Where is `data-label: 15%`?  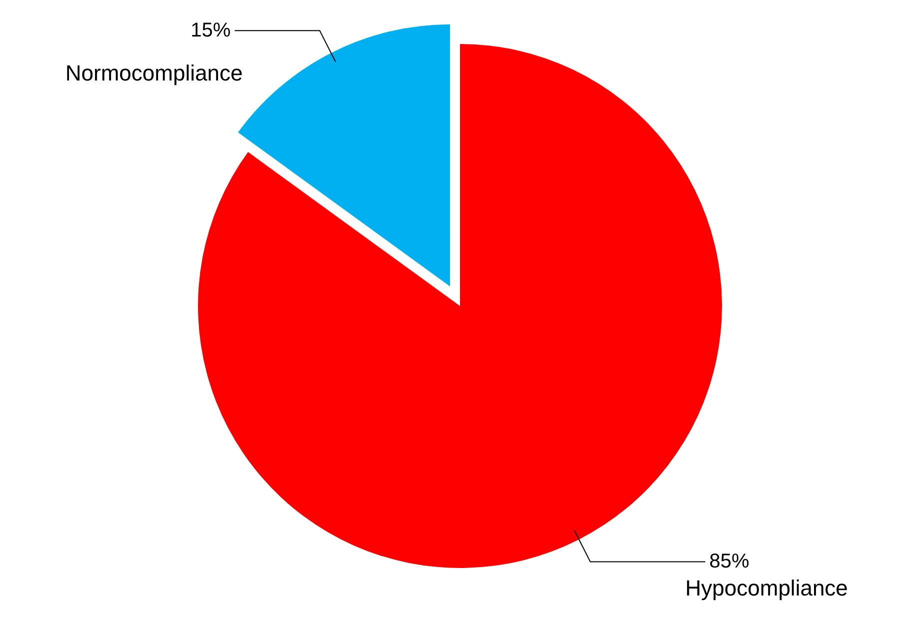
data-label: 15% is located at coordinates (210, 31).